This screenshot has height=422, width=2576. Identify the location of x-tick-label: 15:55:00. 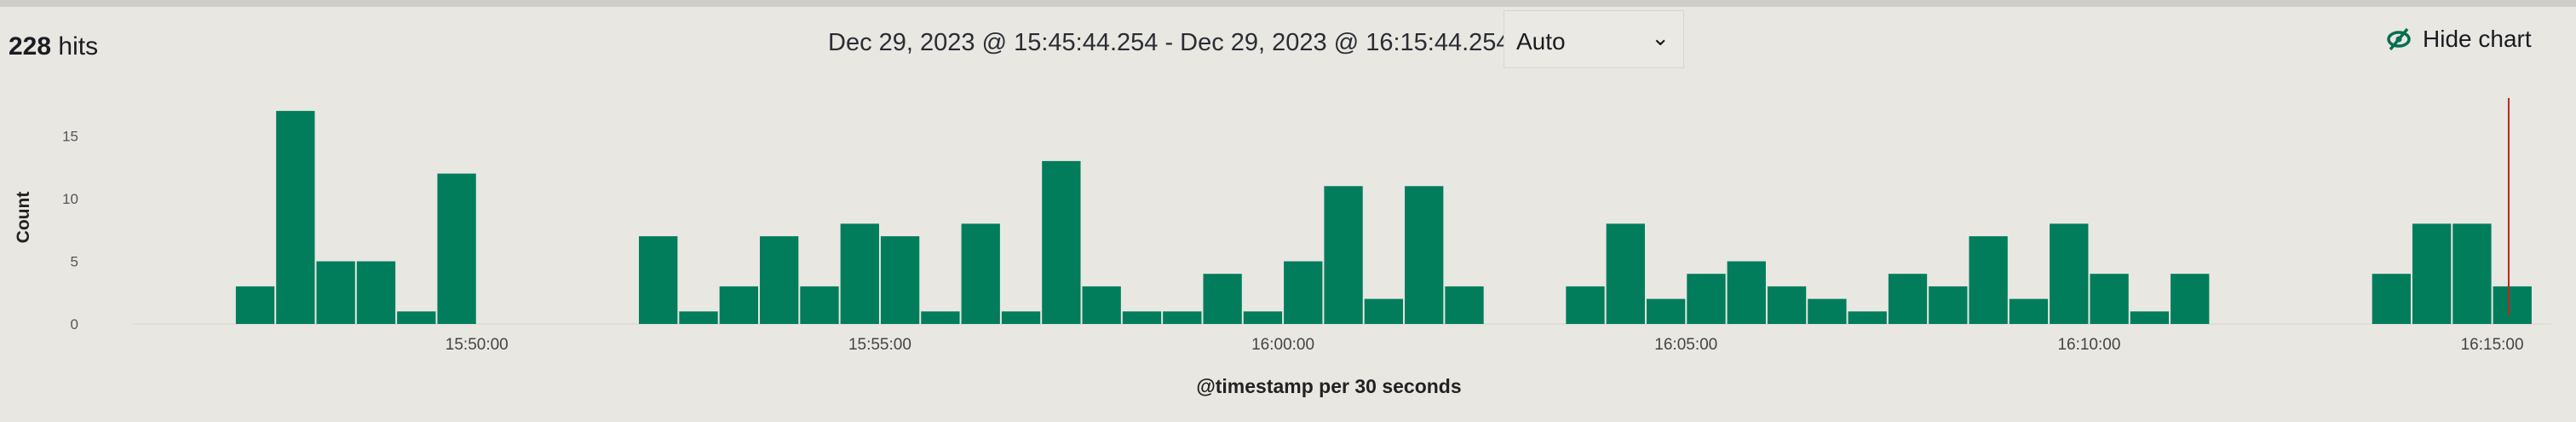
(880, 345).